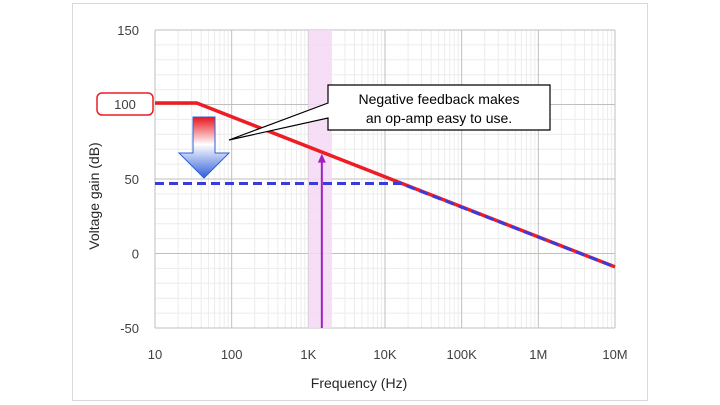 This screenshot has height=405, width=720. Describe the element at coordinates (538, 354) in the screenshot. I see `x-tick-label: 1M` at that location.